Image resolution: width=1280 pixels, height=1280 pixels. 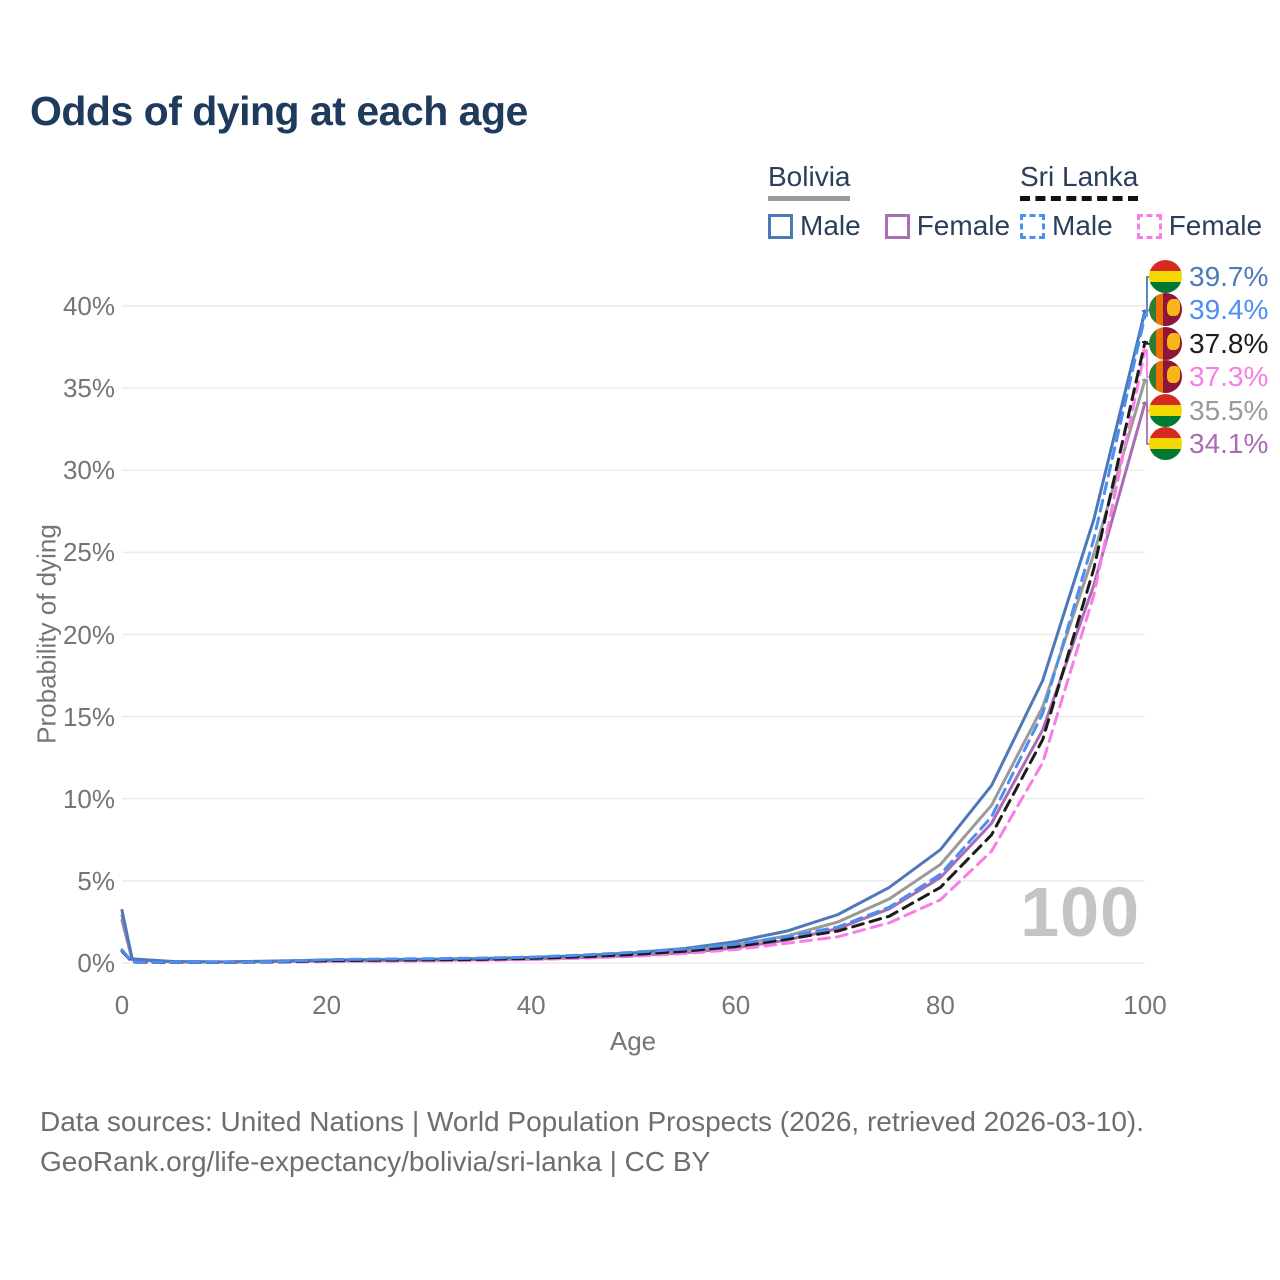 What do you see at coordinates (736, 1005) in the screenshot?
I see `x-tick-label: 60` at bounding box center [736, 1005].